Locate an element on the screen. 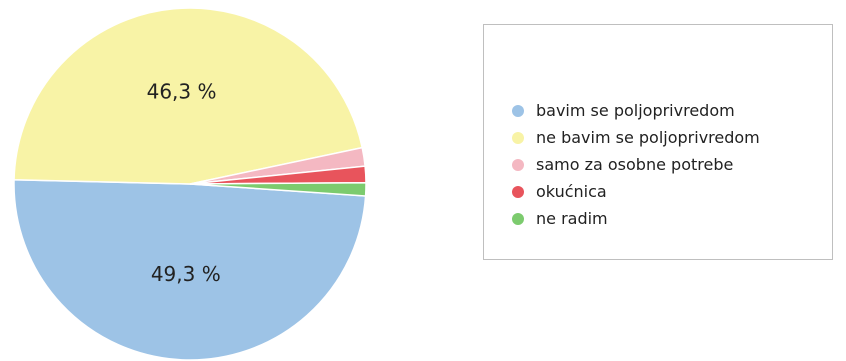 This screenshot has height=361, width=846. data-label-1: 49,3 % is located at coordinates (186, 274).